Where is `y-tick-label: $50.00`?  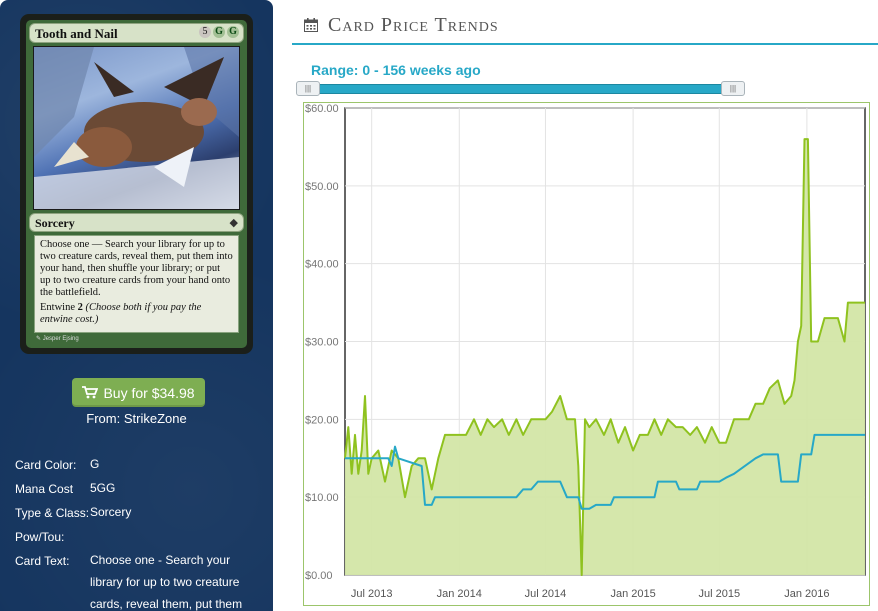
y-tick-label: $50.00 is located at coordinates (322, 187).